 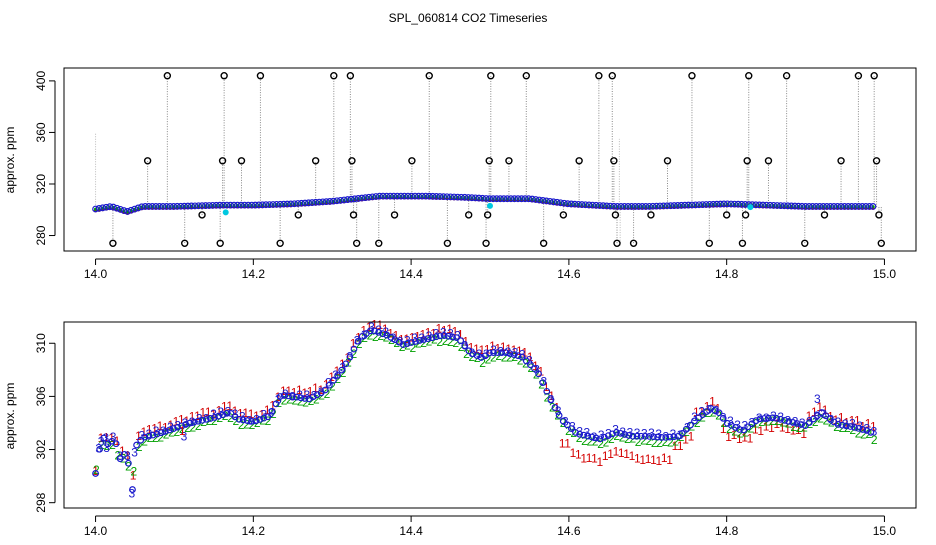 I want to click on bottom-x-tick-label: 14.2, so click(x=254, y=531).